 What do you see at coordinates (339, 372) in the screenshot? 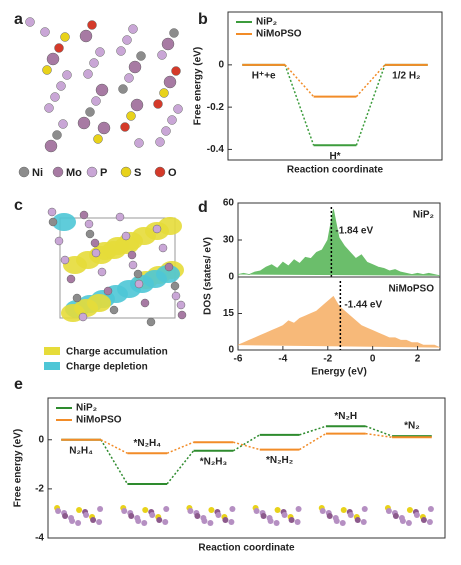
I see `x-axis-label: Energy (eV)` at bounding box center [339, 372].